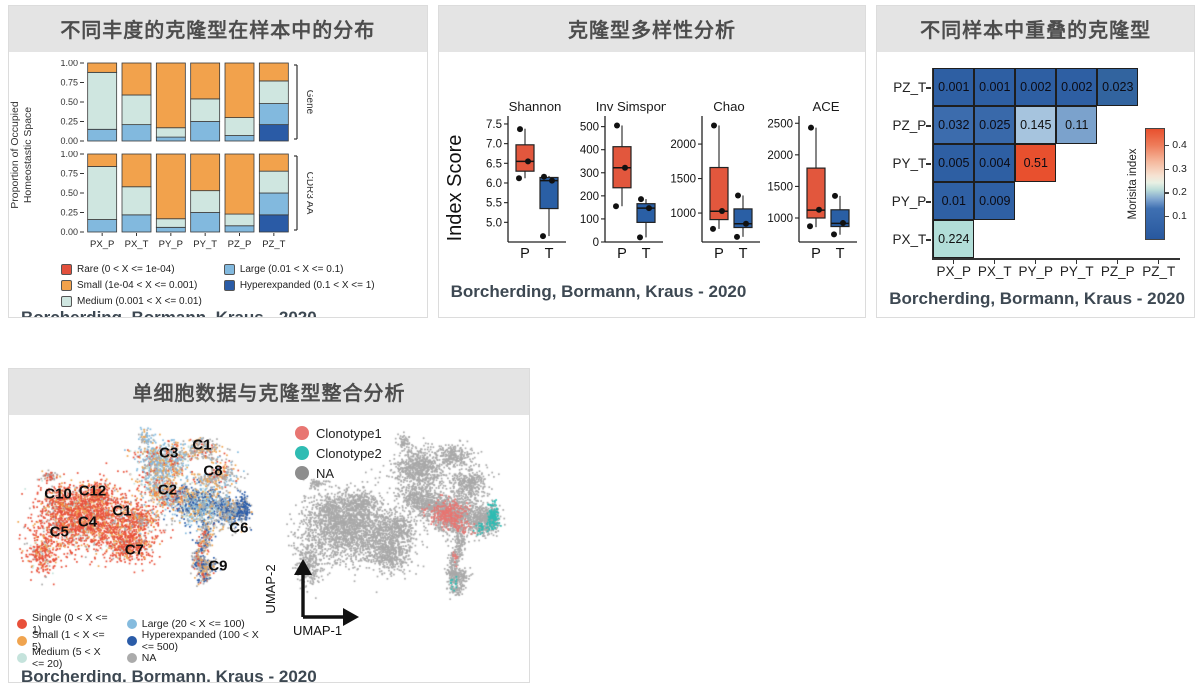  I want to click on chart-text: 2000, so click(683, 145).